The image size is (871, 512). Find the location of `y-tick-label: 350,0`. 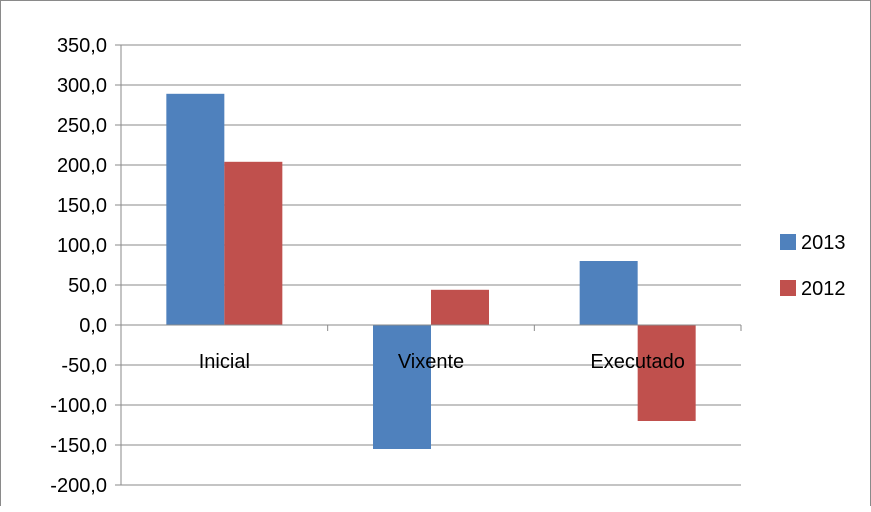

y-tick-label: 350,0 is located at coordinates (82, 46).